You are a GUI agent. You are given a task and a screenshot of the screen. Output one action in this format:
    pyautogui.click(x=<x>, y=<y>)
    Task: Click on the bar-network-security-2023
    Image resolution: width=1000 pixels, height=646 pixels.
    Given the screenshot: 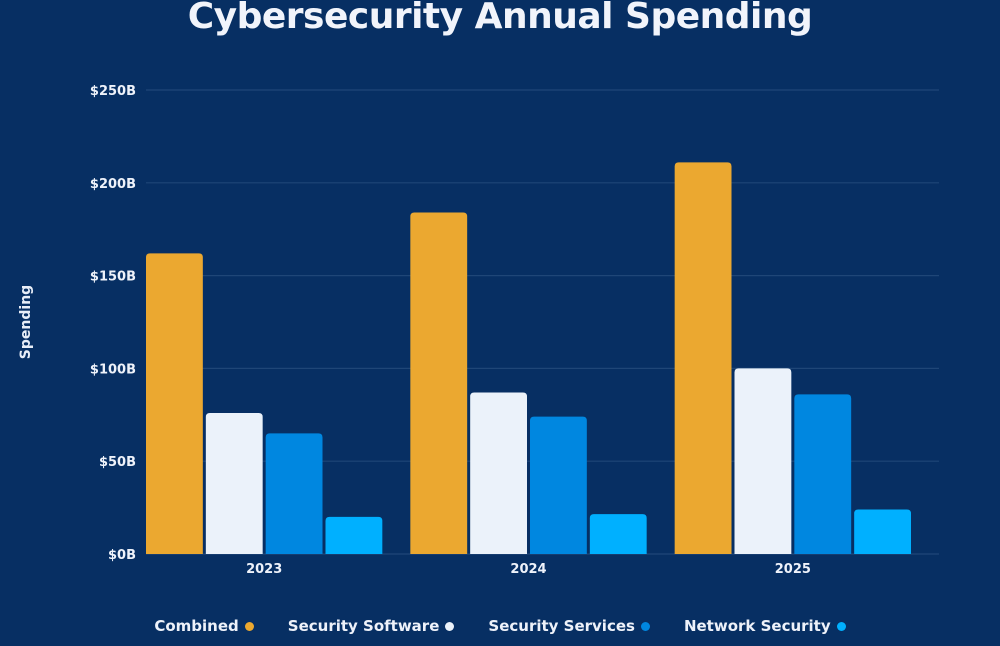 What is the action you would take?
    pyautogui.click(x=354, y=535)
    